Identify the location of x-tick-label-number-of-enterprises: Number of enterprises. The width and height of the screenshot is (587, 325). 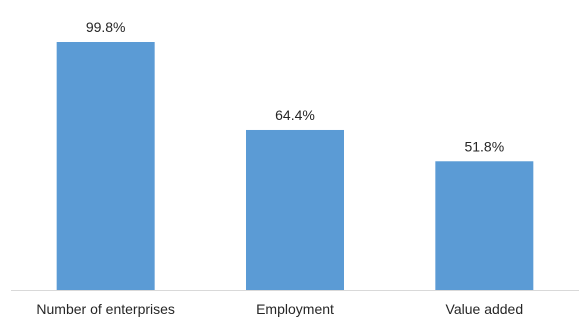
(105, 309).